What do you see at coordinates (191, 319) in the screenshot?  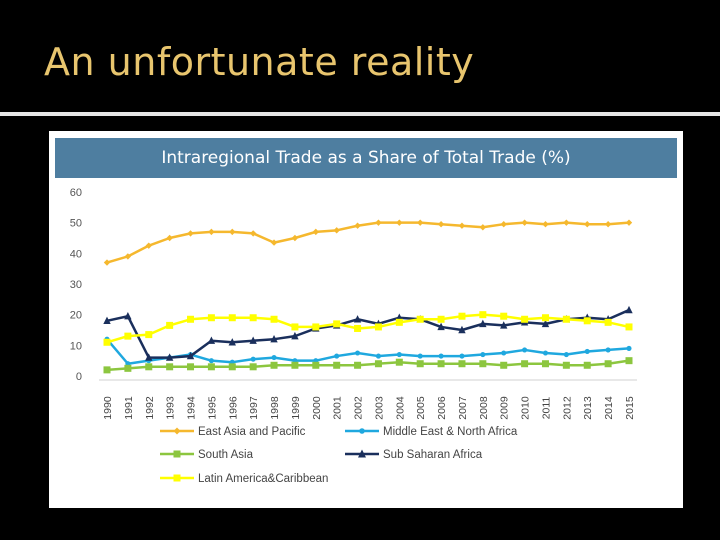 I see `point-latin-america-caribbean-1994` at bounding box center [191, 319].